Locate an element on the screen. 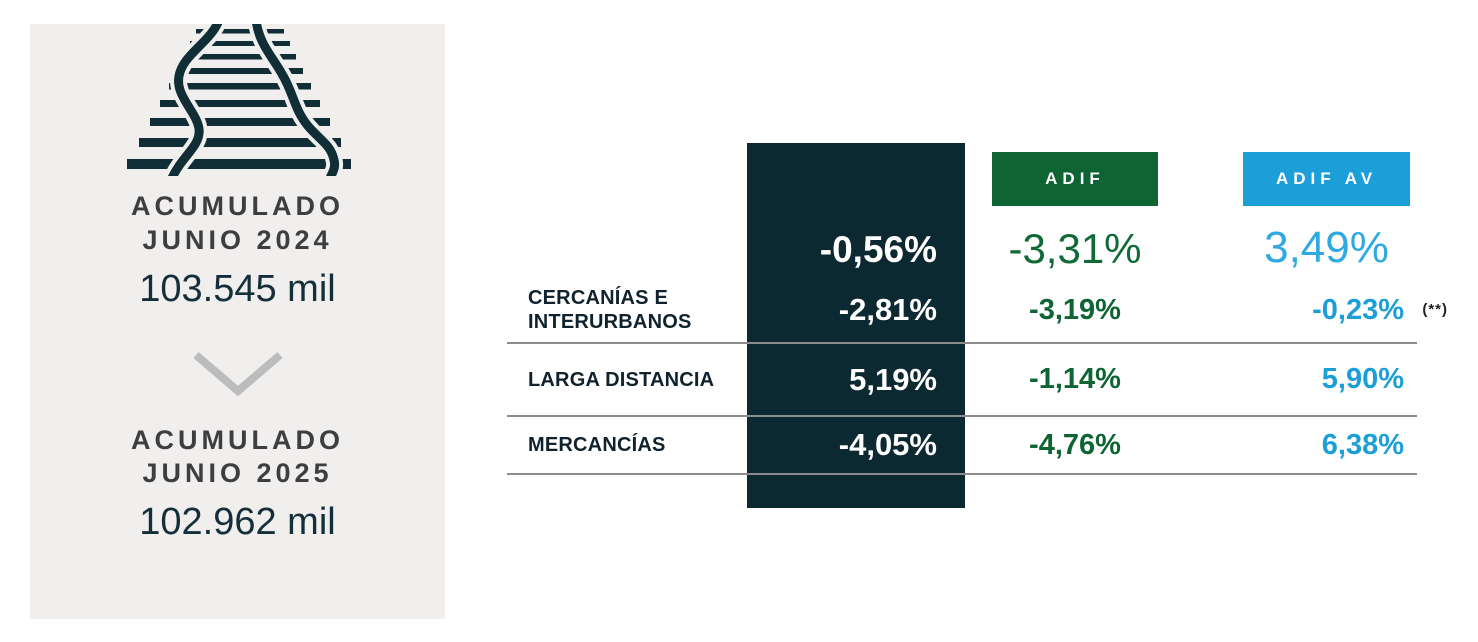 This screenshot has width=1478, height=642. table-row-larga-distancia: LARGA DISTANCIA 5,19% -1,14% 5,90% is located at coordinates (962, 380).